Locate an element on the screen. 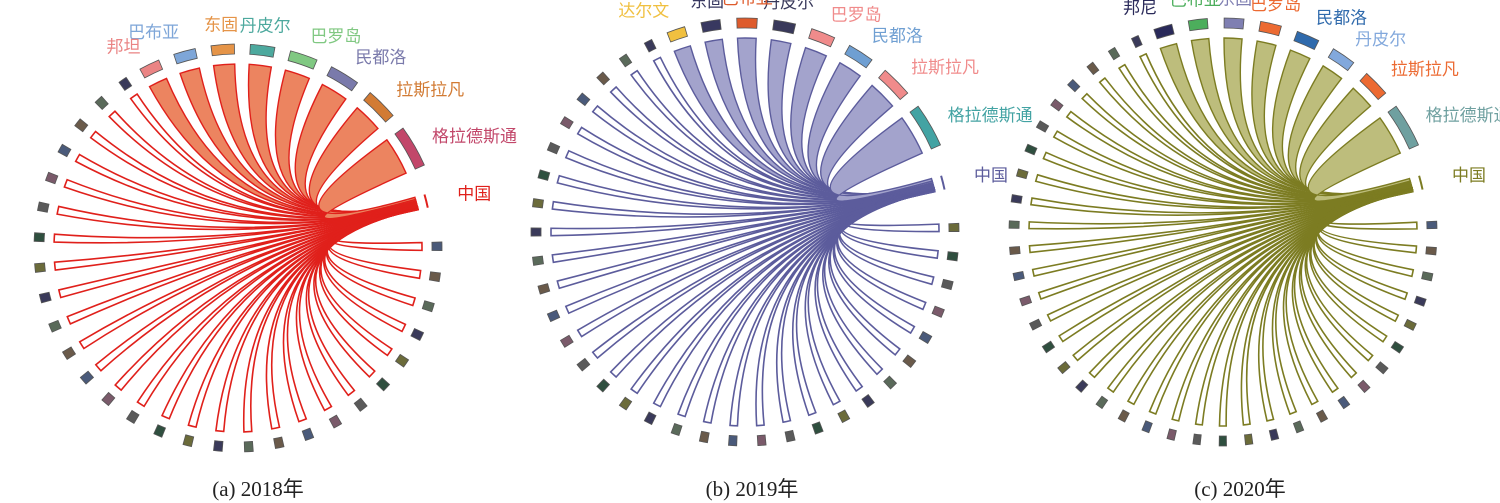  arc-segment-东固 is located at coordinates (711, 26).